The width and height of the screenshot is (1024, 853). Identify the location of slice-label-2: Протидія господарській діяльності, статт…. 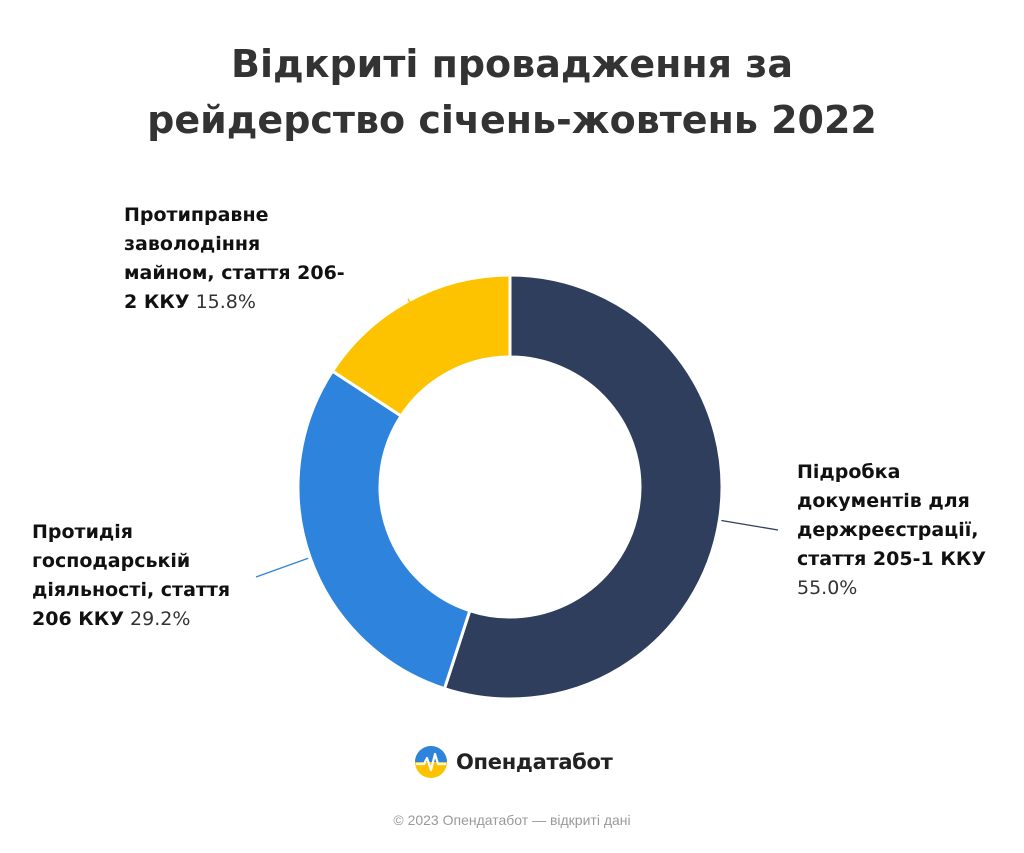
(131, 576).